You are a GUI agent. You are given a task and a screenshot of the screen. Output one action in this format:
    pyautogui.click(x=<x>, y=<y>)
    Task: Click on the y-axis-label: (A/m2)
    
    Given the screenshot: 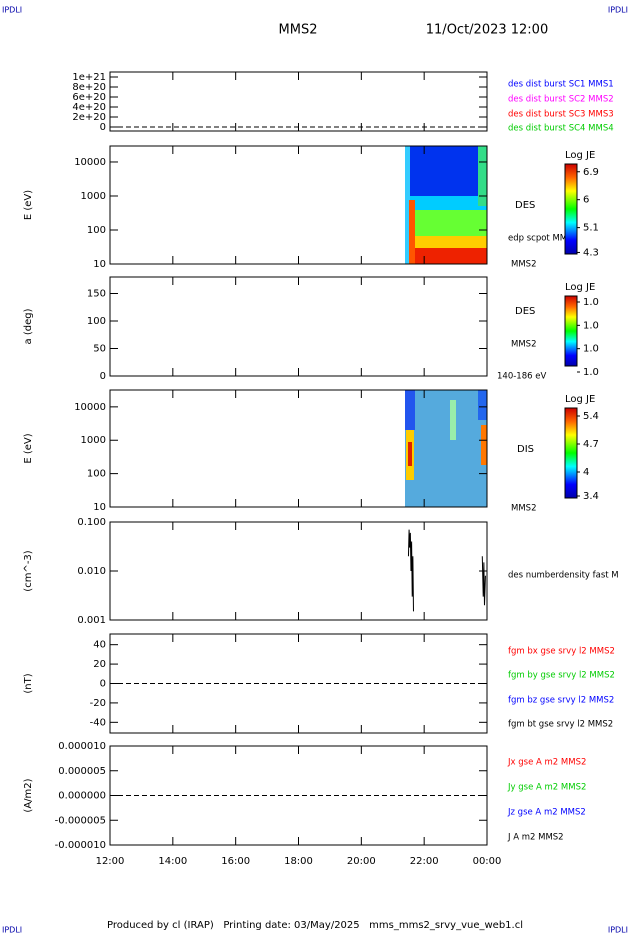 What is the action you would take?
    pyautogui.click(x=28, y=795)
    